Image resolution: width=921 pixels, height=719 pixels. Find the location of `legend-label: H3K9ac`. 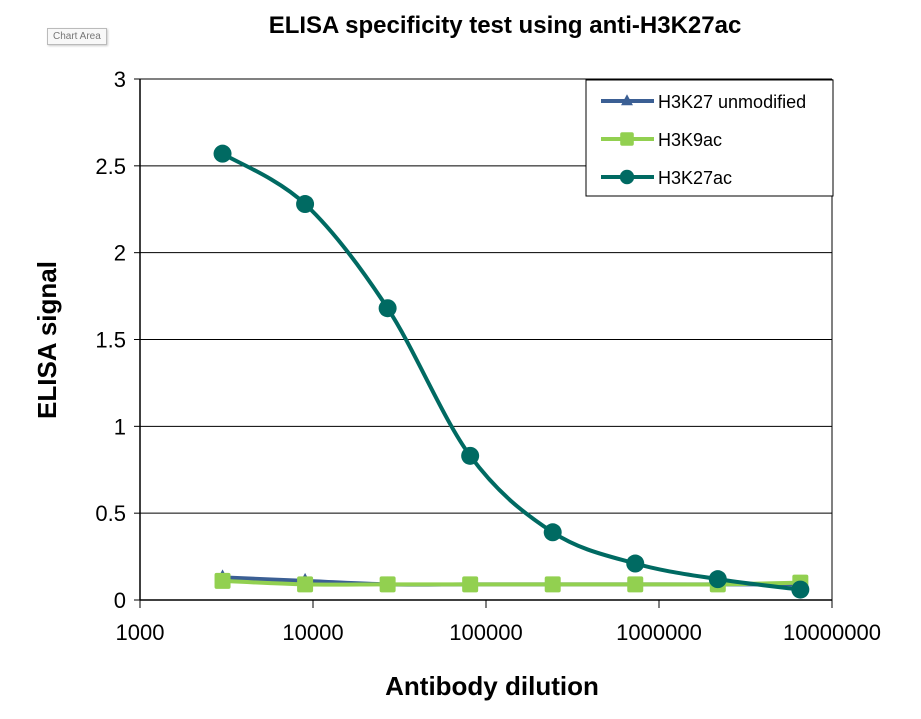

legend-label: H3K9ac is located at coordinates (690, 140).